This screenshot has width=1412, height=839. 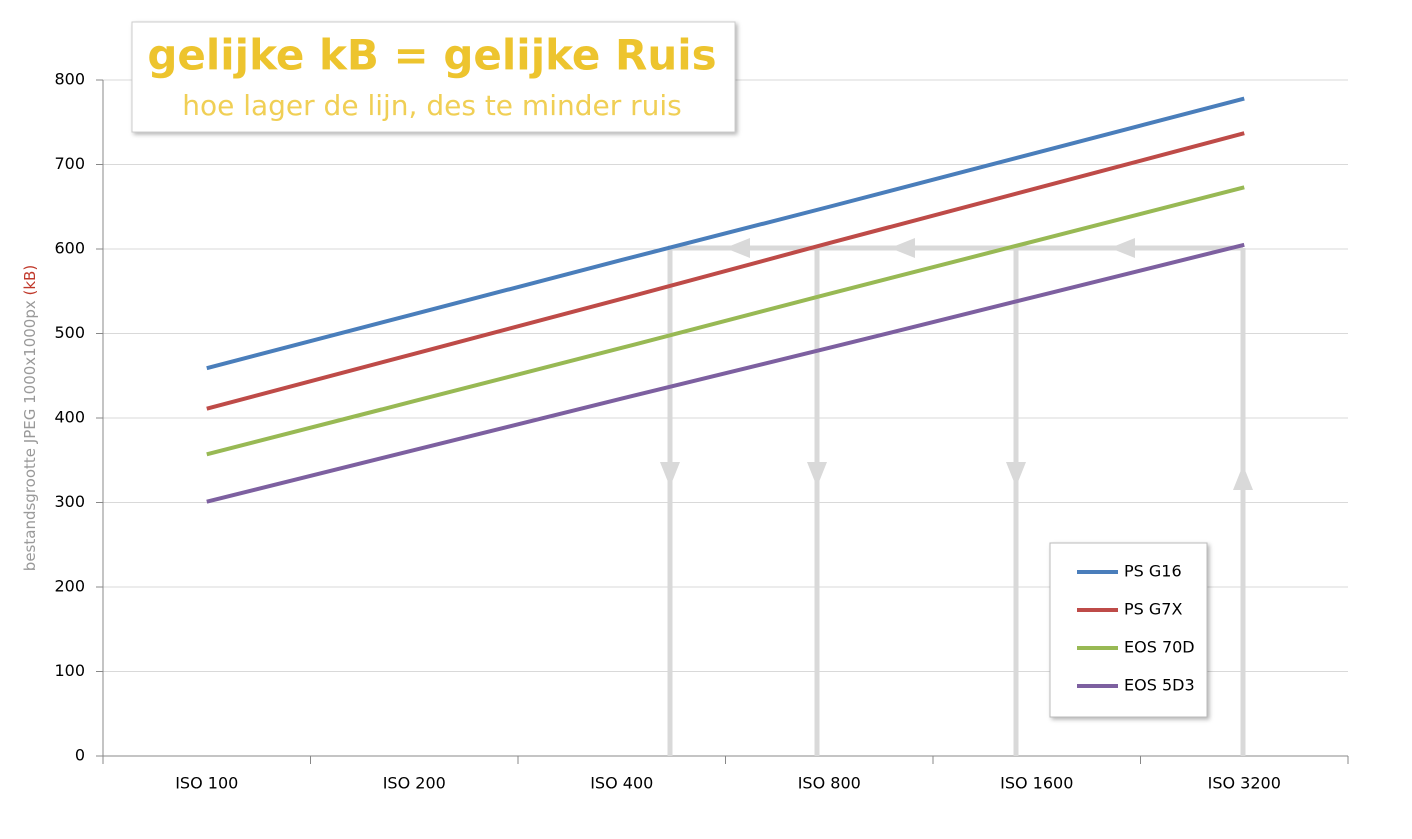 What do you see at coordinates (69, 501) in the screenshot?
I see `y-tick-label: 300` at bounding box center [69, 501].